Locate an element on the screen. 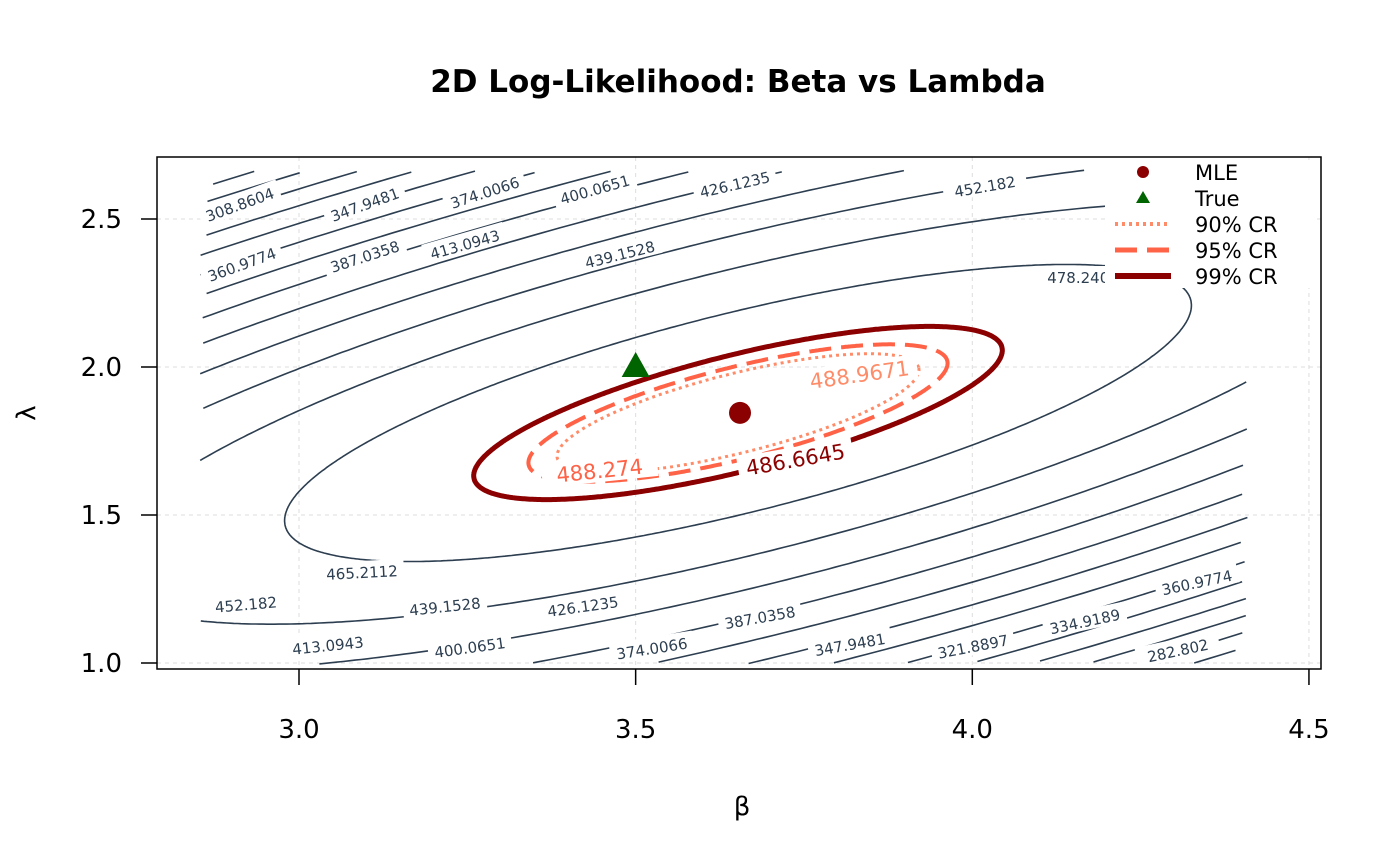  cr-label: 488.274 is located at coordinates (599, 471).